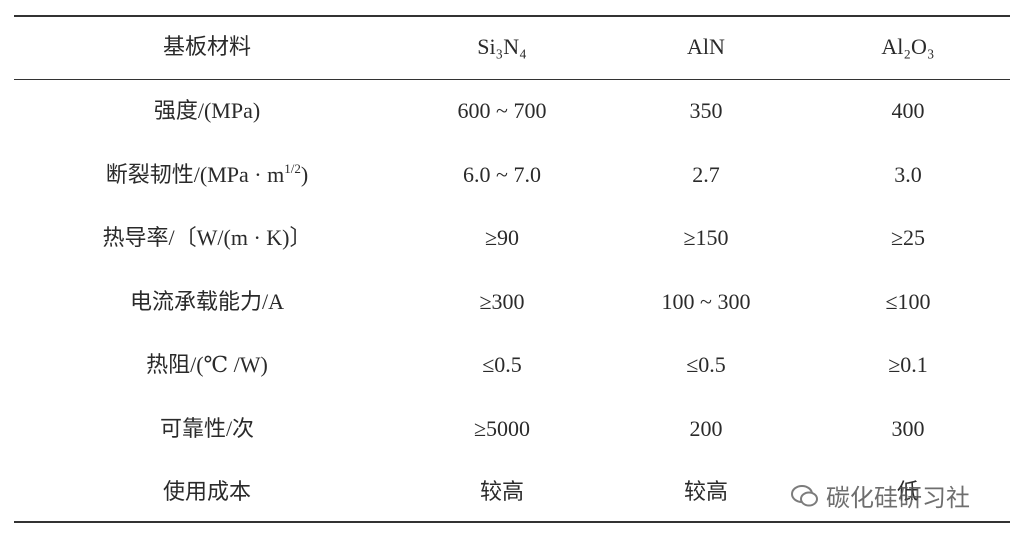  What do you see at coordinates (706, 174) in the screenshot?
I see `data-cell: 2.7` at bounding box center [706, 174].